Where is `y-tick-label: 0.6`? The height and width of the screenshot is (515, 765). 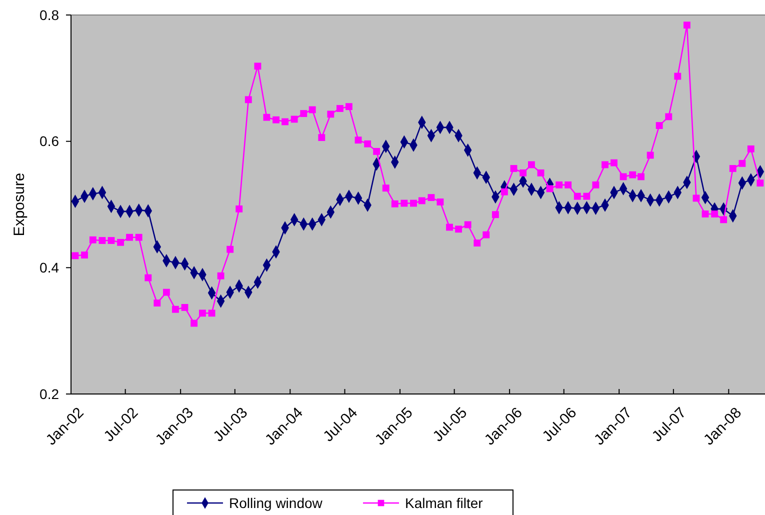
y-tick-label: 0.6 is located at coordinates (50, 141).